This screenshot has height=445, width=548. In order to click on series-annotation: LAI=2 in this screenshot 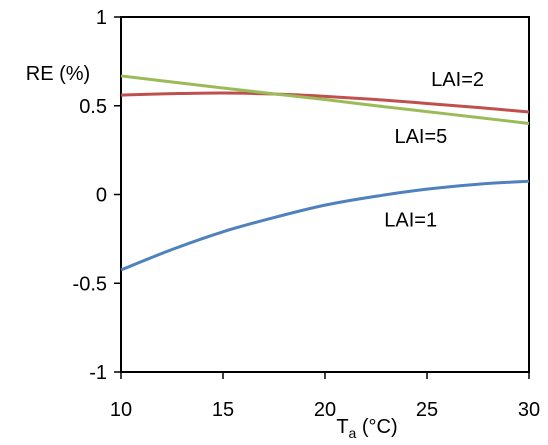, I will do `click(457, 80)`.